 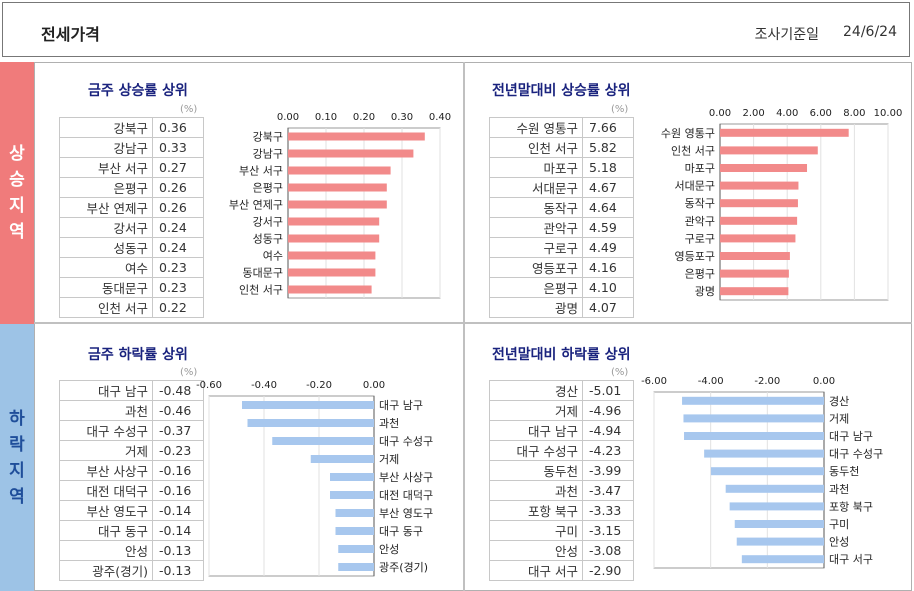 What do you see at coordinates (178, 490) in the screenshot?
I see `change-rate-cell: -0.16` at bounding box center [178, 490].